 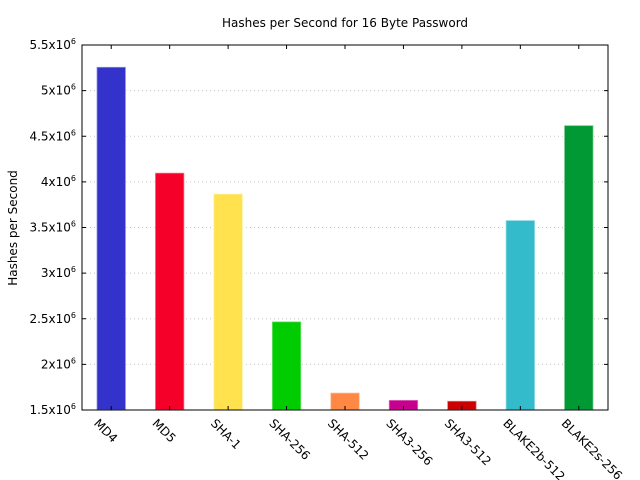 What do you see at coordinates (592, 448) in the screenshot?
I see `x-tick-label: BLAKE2s-256` at bounding box center [592, 448].